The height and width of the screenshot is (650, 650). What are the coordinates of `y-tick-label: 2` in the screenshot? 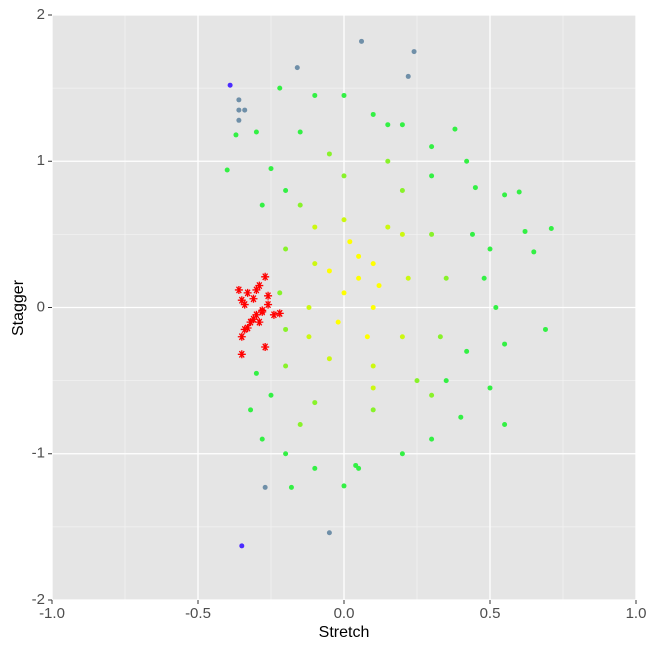 It's located at (41, 14).